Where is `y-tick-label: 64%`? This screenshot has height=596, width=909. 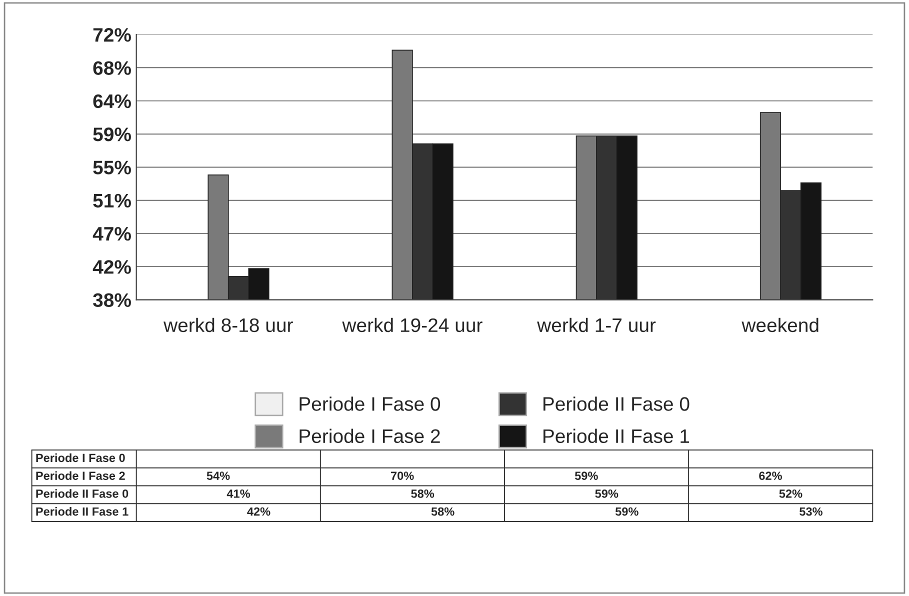
y-tick-label: 64% is located at coordinates (112, 101).